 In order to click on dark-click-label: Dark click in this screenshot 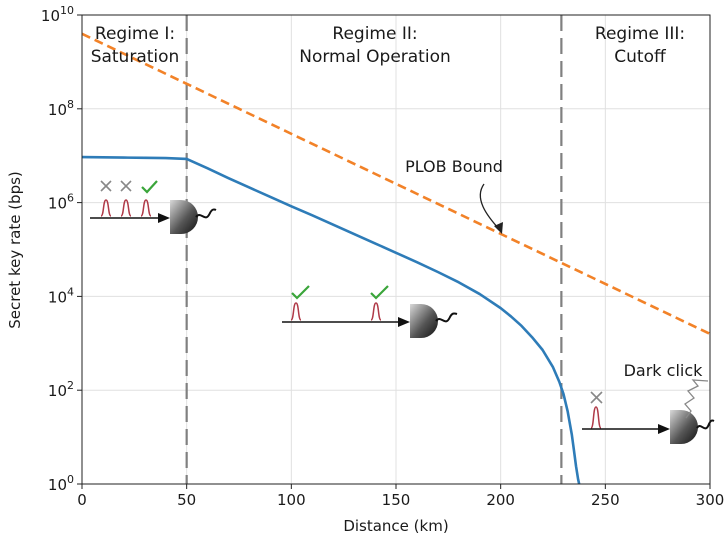, I will do `click(664, 370)`.